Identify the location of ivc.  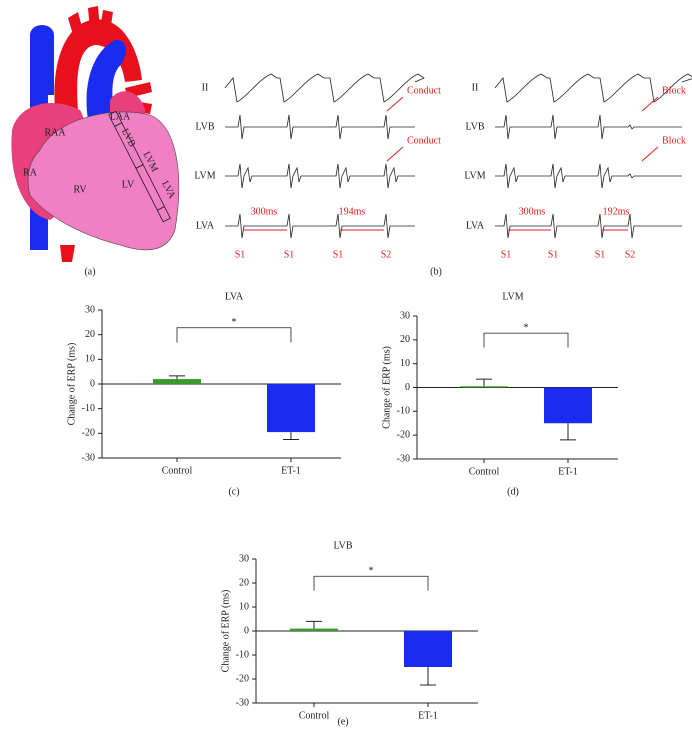
(67, 253).